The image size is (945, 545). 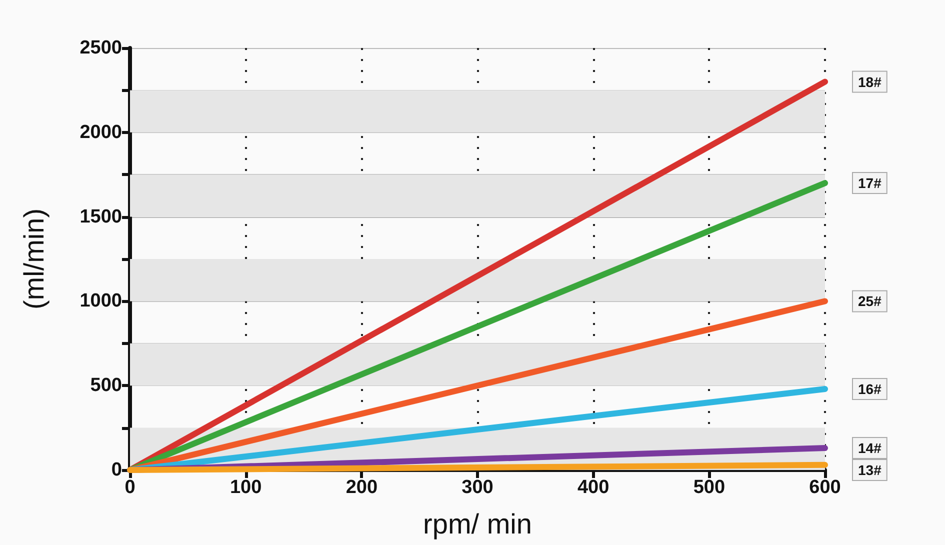 I want to click on x-tick-label: 300, so click(x=478, y=487).